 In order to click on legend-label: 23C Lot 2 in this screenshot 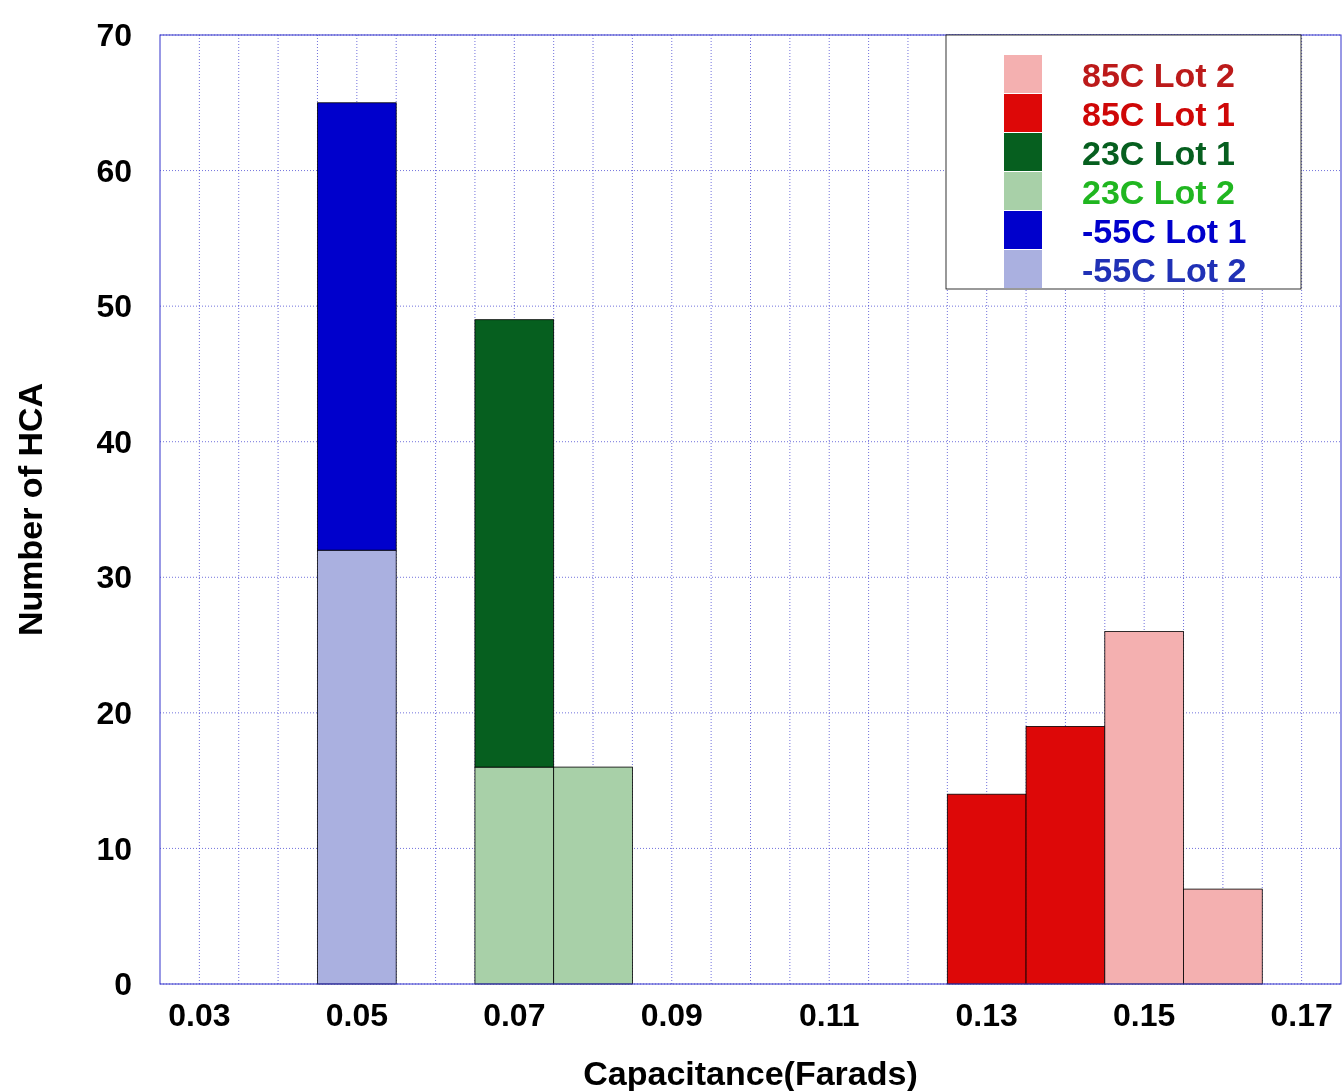, I will do `click(1159, 191)`.